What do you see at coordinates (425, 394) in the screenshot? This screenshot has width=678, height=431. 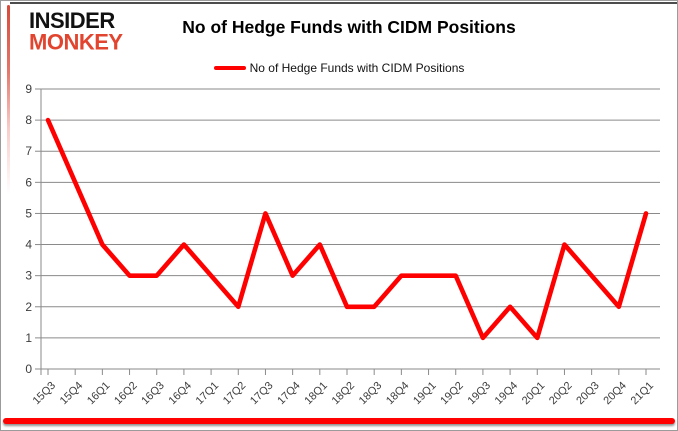 I see `x-tick-label: 19Q1` at bounding box center [425, 394].